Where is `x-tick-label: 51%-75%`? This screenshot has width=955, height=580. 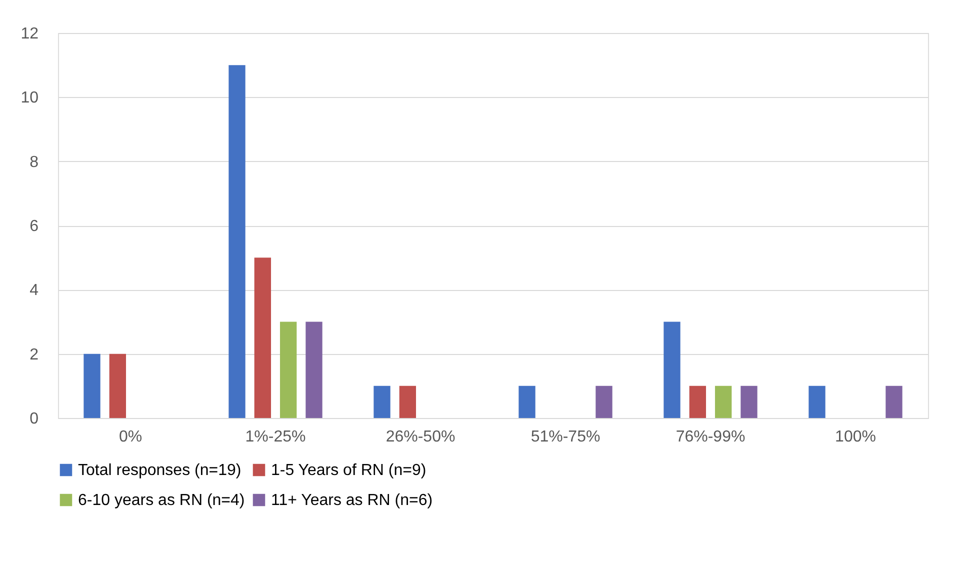 x-tick-label: 51%-75% is located at coordinates (565, 437).